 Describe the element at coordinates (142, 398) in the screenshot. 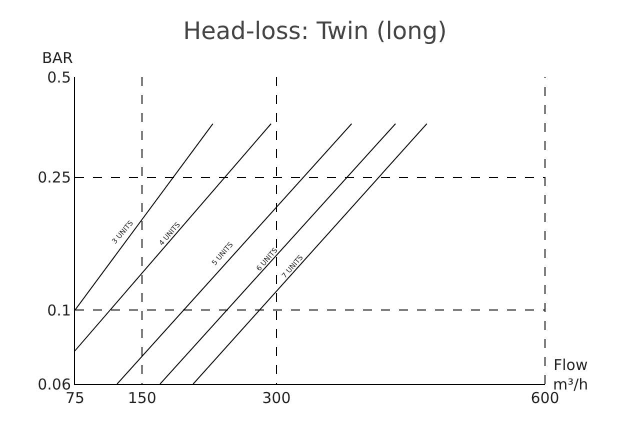

I see `x-tick-label: 150` at that location.